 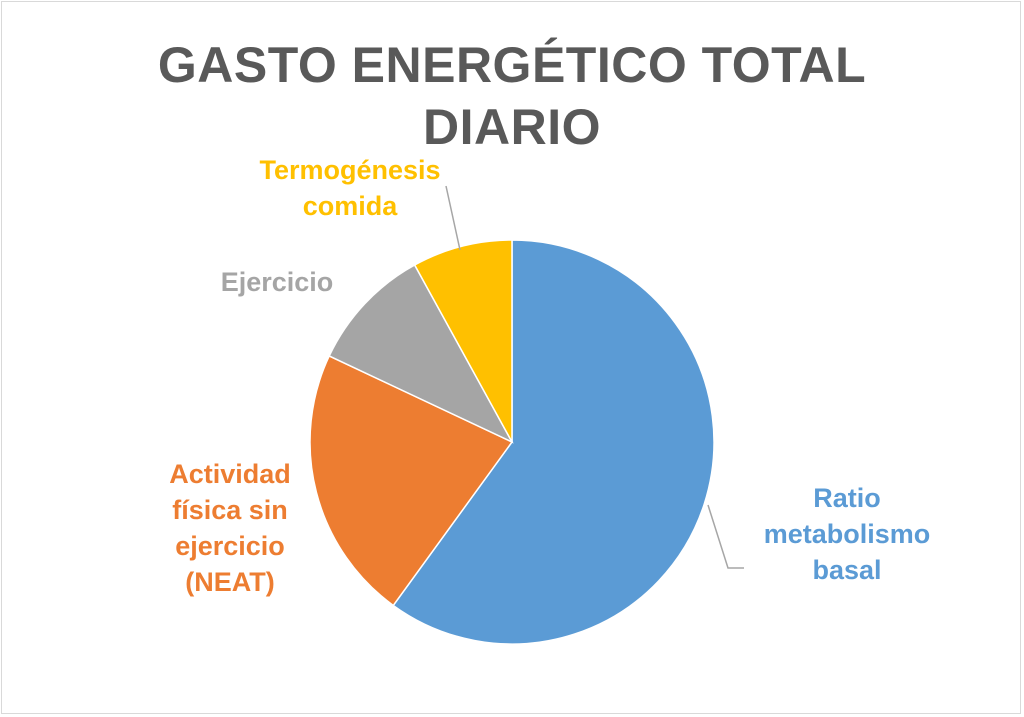 I want to click on label-line: Ratio, so click(x=847, y=498).